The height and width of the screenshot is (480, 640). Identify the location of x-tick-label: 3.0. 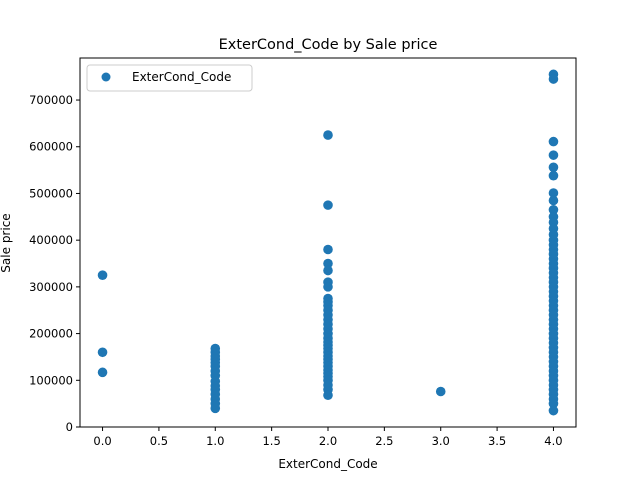
(441, 441).